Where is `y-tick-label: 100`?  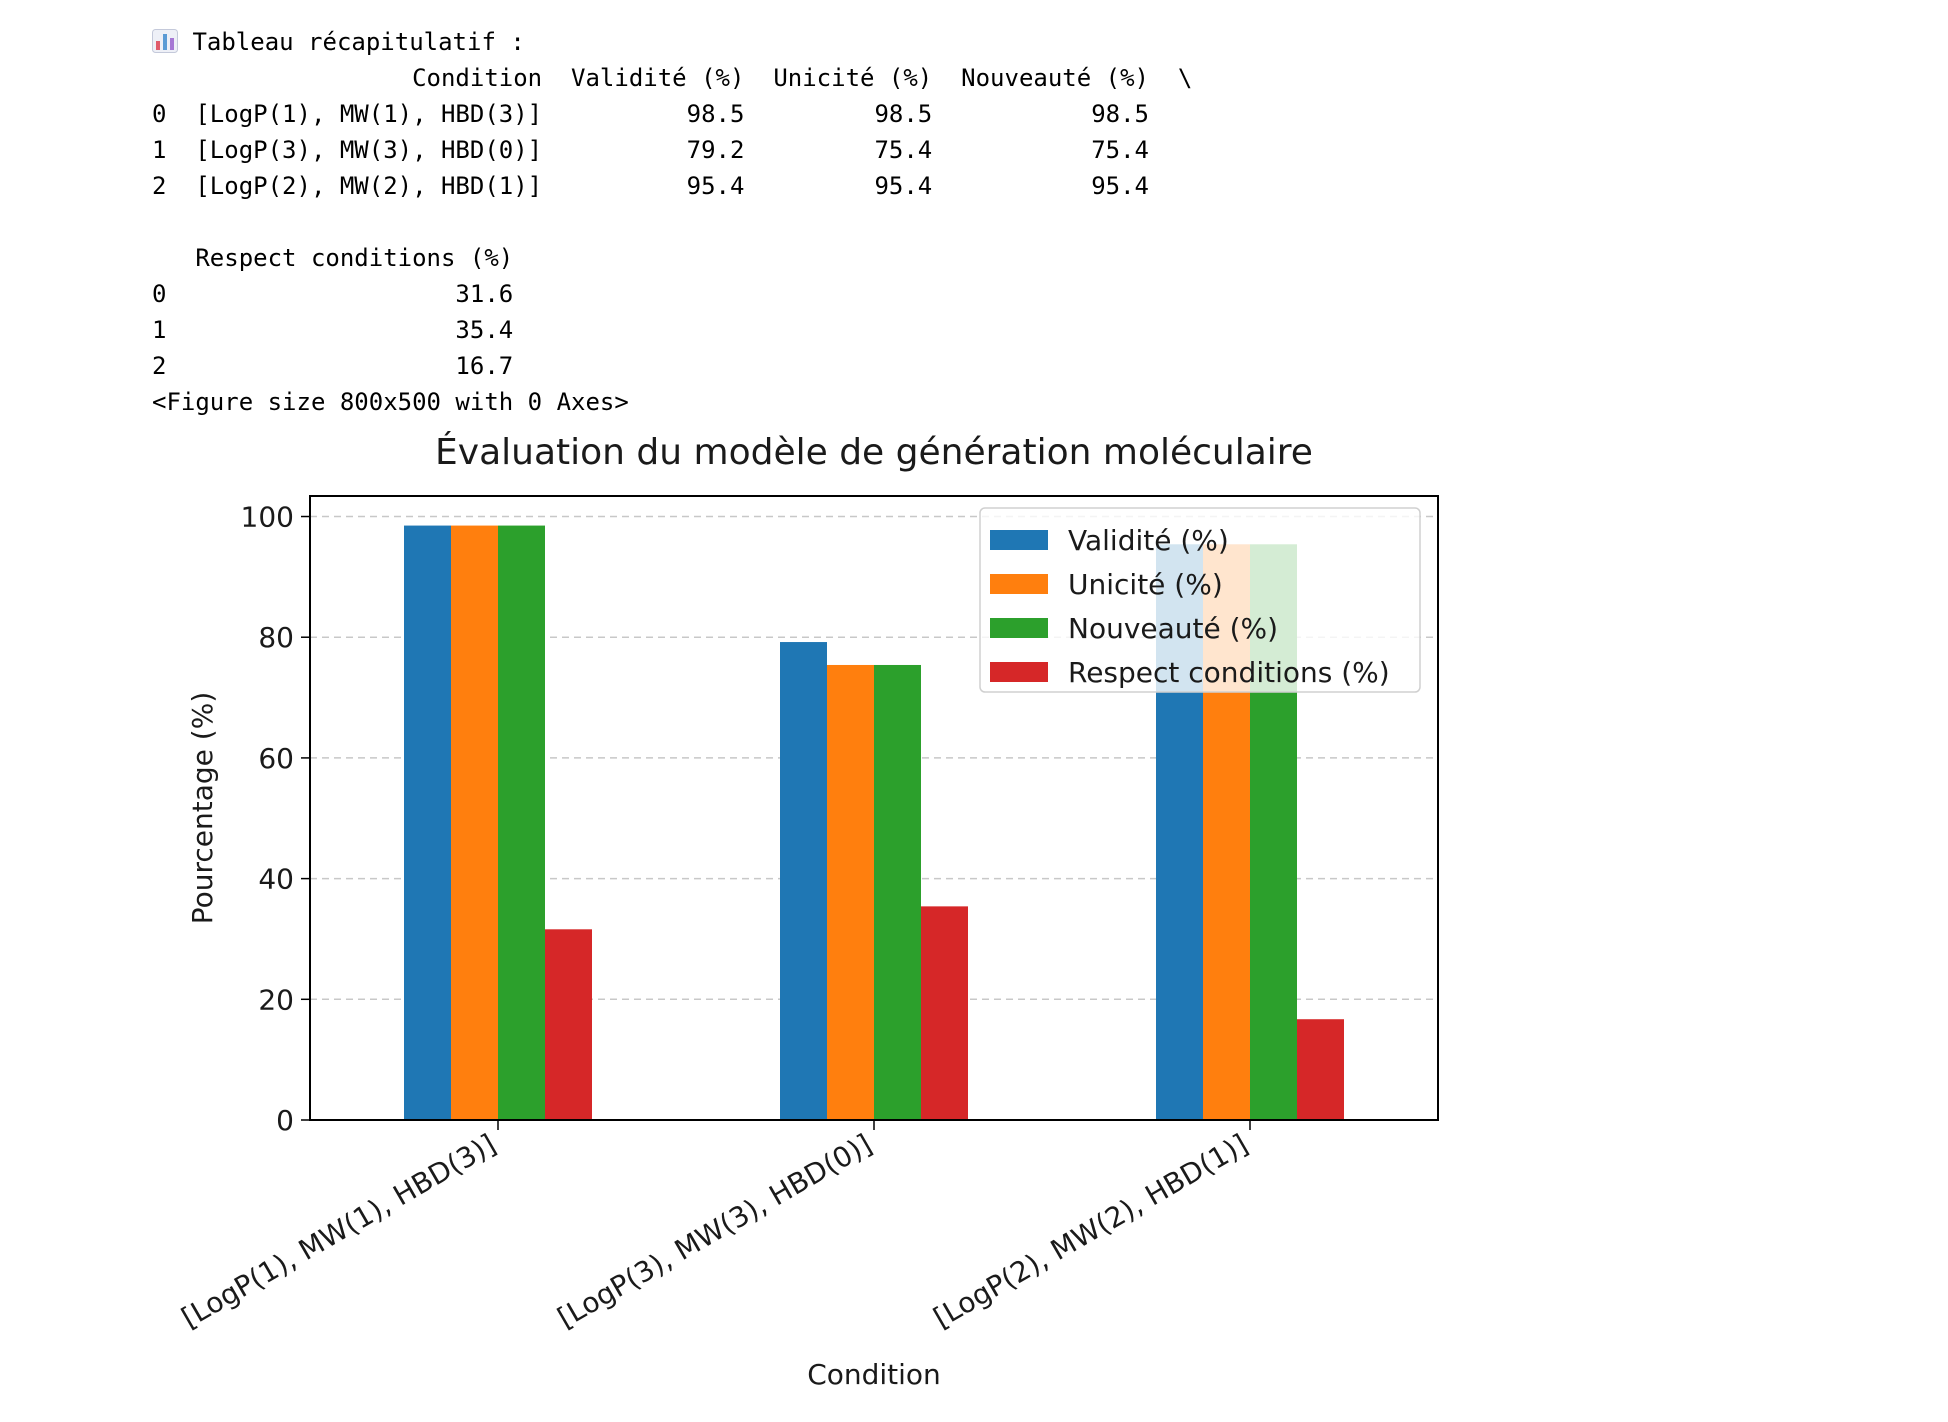 y-tick-label: 100 is located at coordinates (267, 517).